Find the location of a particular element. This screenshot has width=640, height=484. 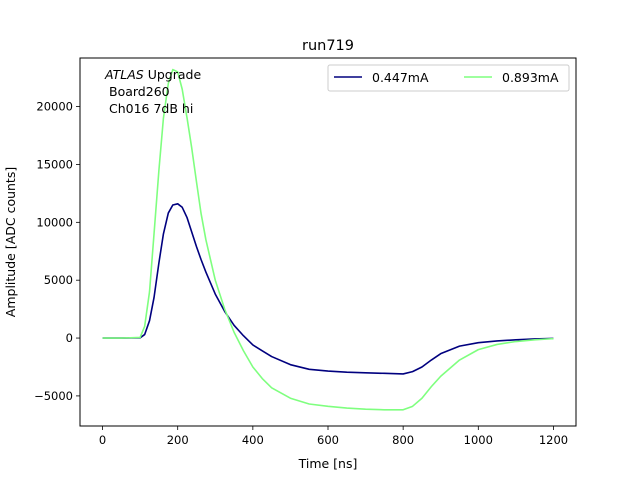

y-tick-label: 20000 is located at coordinates (54, 107).